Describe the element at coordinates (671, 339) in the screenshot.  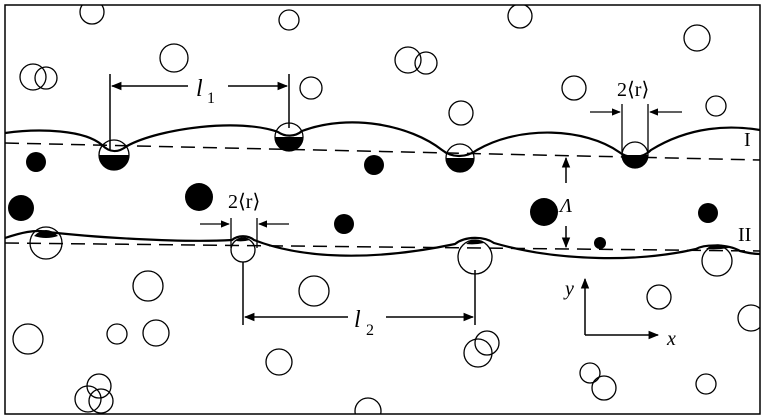
I see `x-axis-label: x` at that location.